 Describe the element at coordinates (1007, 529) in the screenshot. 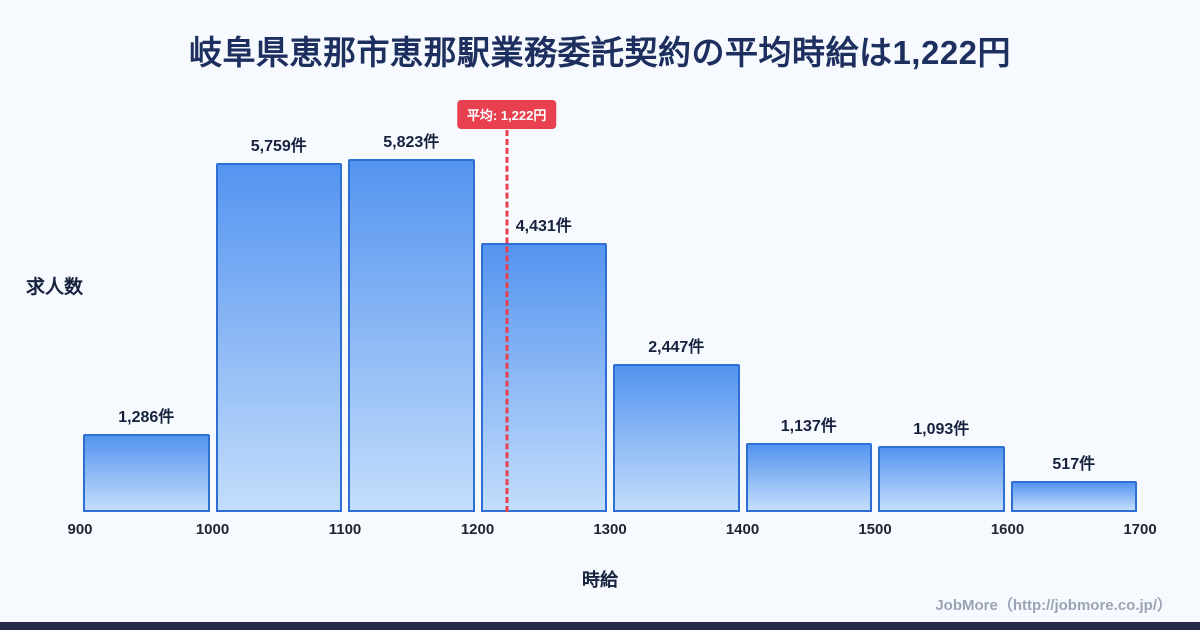

I see `x-axis-tick: 1600` at that location.